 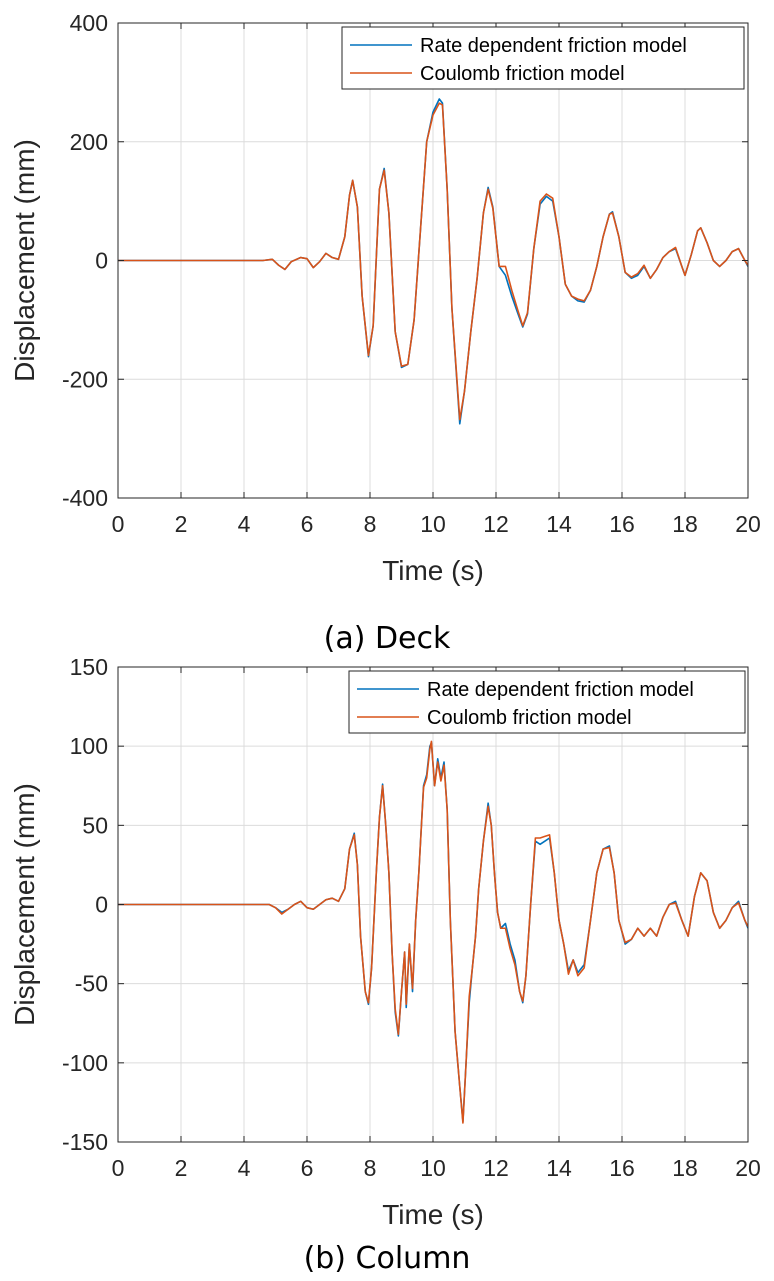 I want to click on y-tick-label: -400, so click(x=85, y=498).